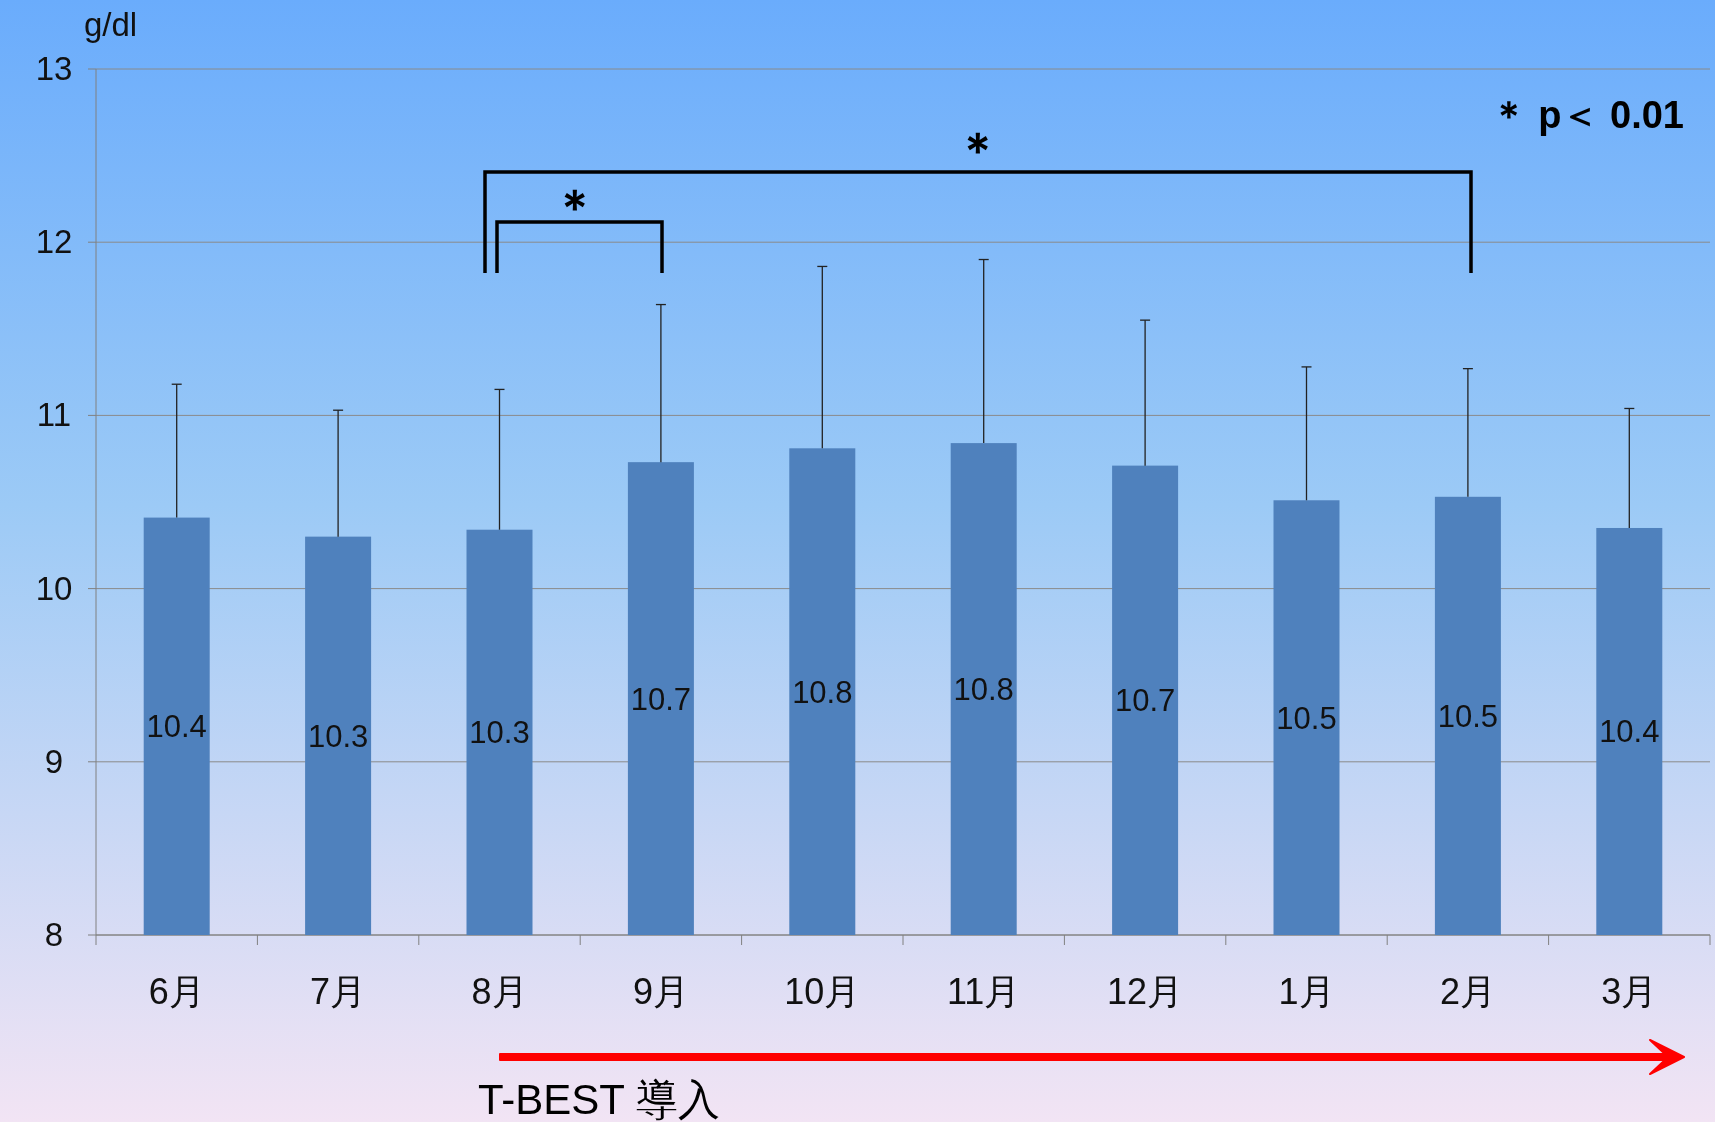  What do you see at coordinates (54, 68) in the screenshot?
I see `y-tick-label: 13` at bounding box center [54, 68].